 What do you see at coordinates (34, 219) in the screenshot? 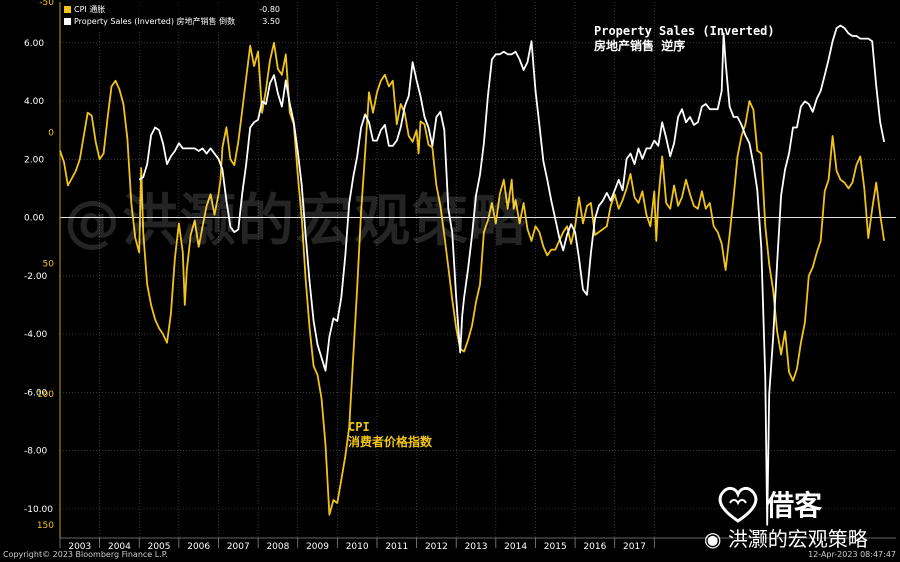
I see `left-tick-label-3: 0.00` at bounding box center [34, 219].